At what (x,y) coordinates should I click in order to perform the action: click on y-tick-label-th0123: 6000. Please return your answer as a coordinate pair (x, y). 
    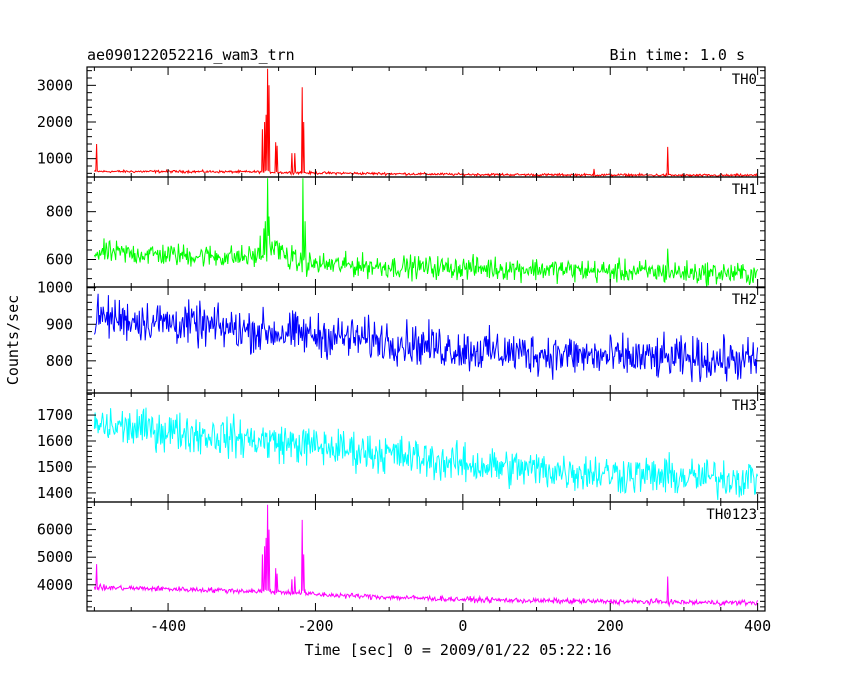
    Looking at the image, I should click on (55, 530).